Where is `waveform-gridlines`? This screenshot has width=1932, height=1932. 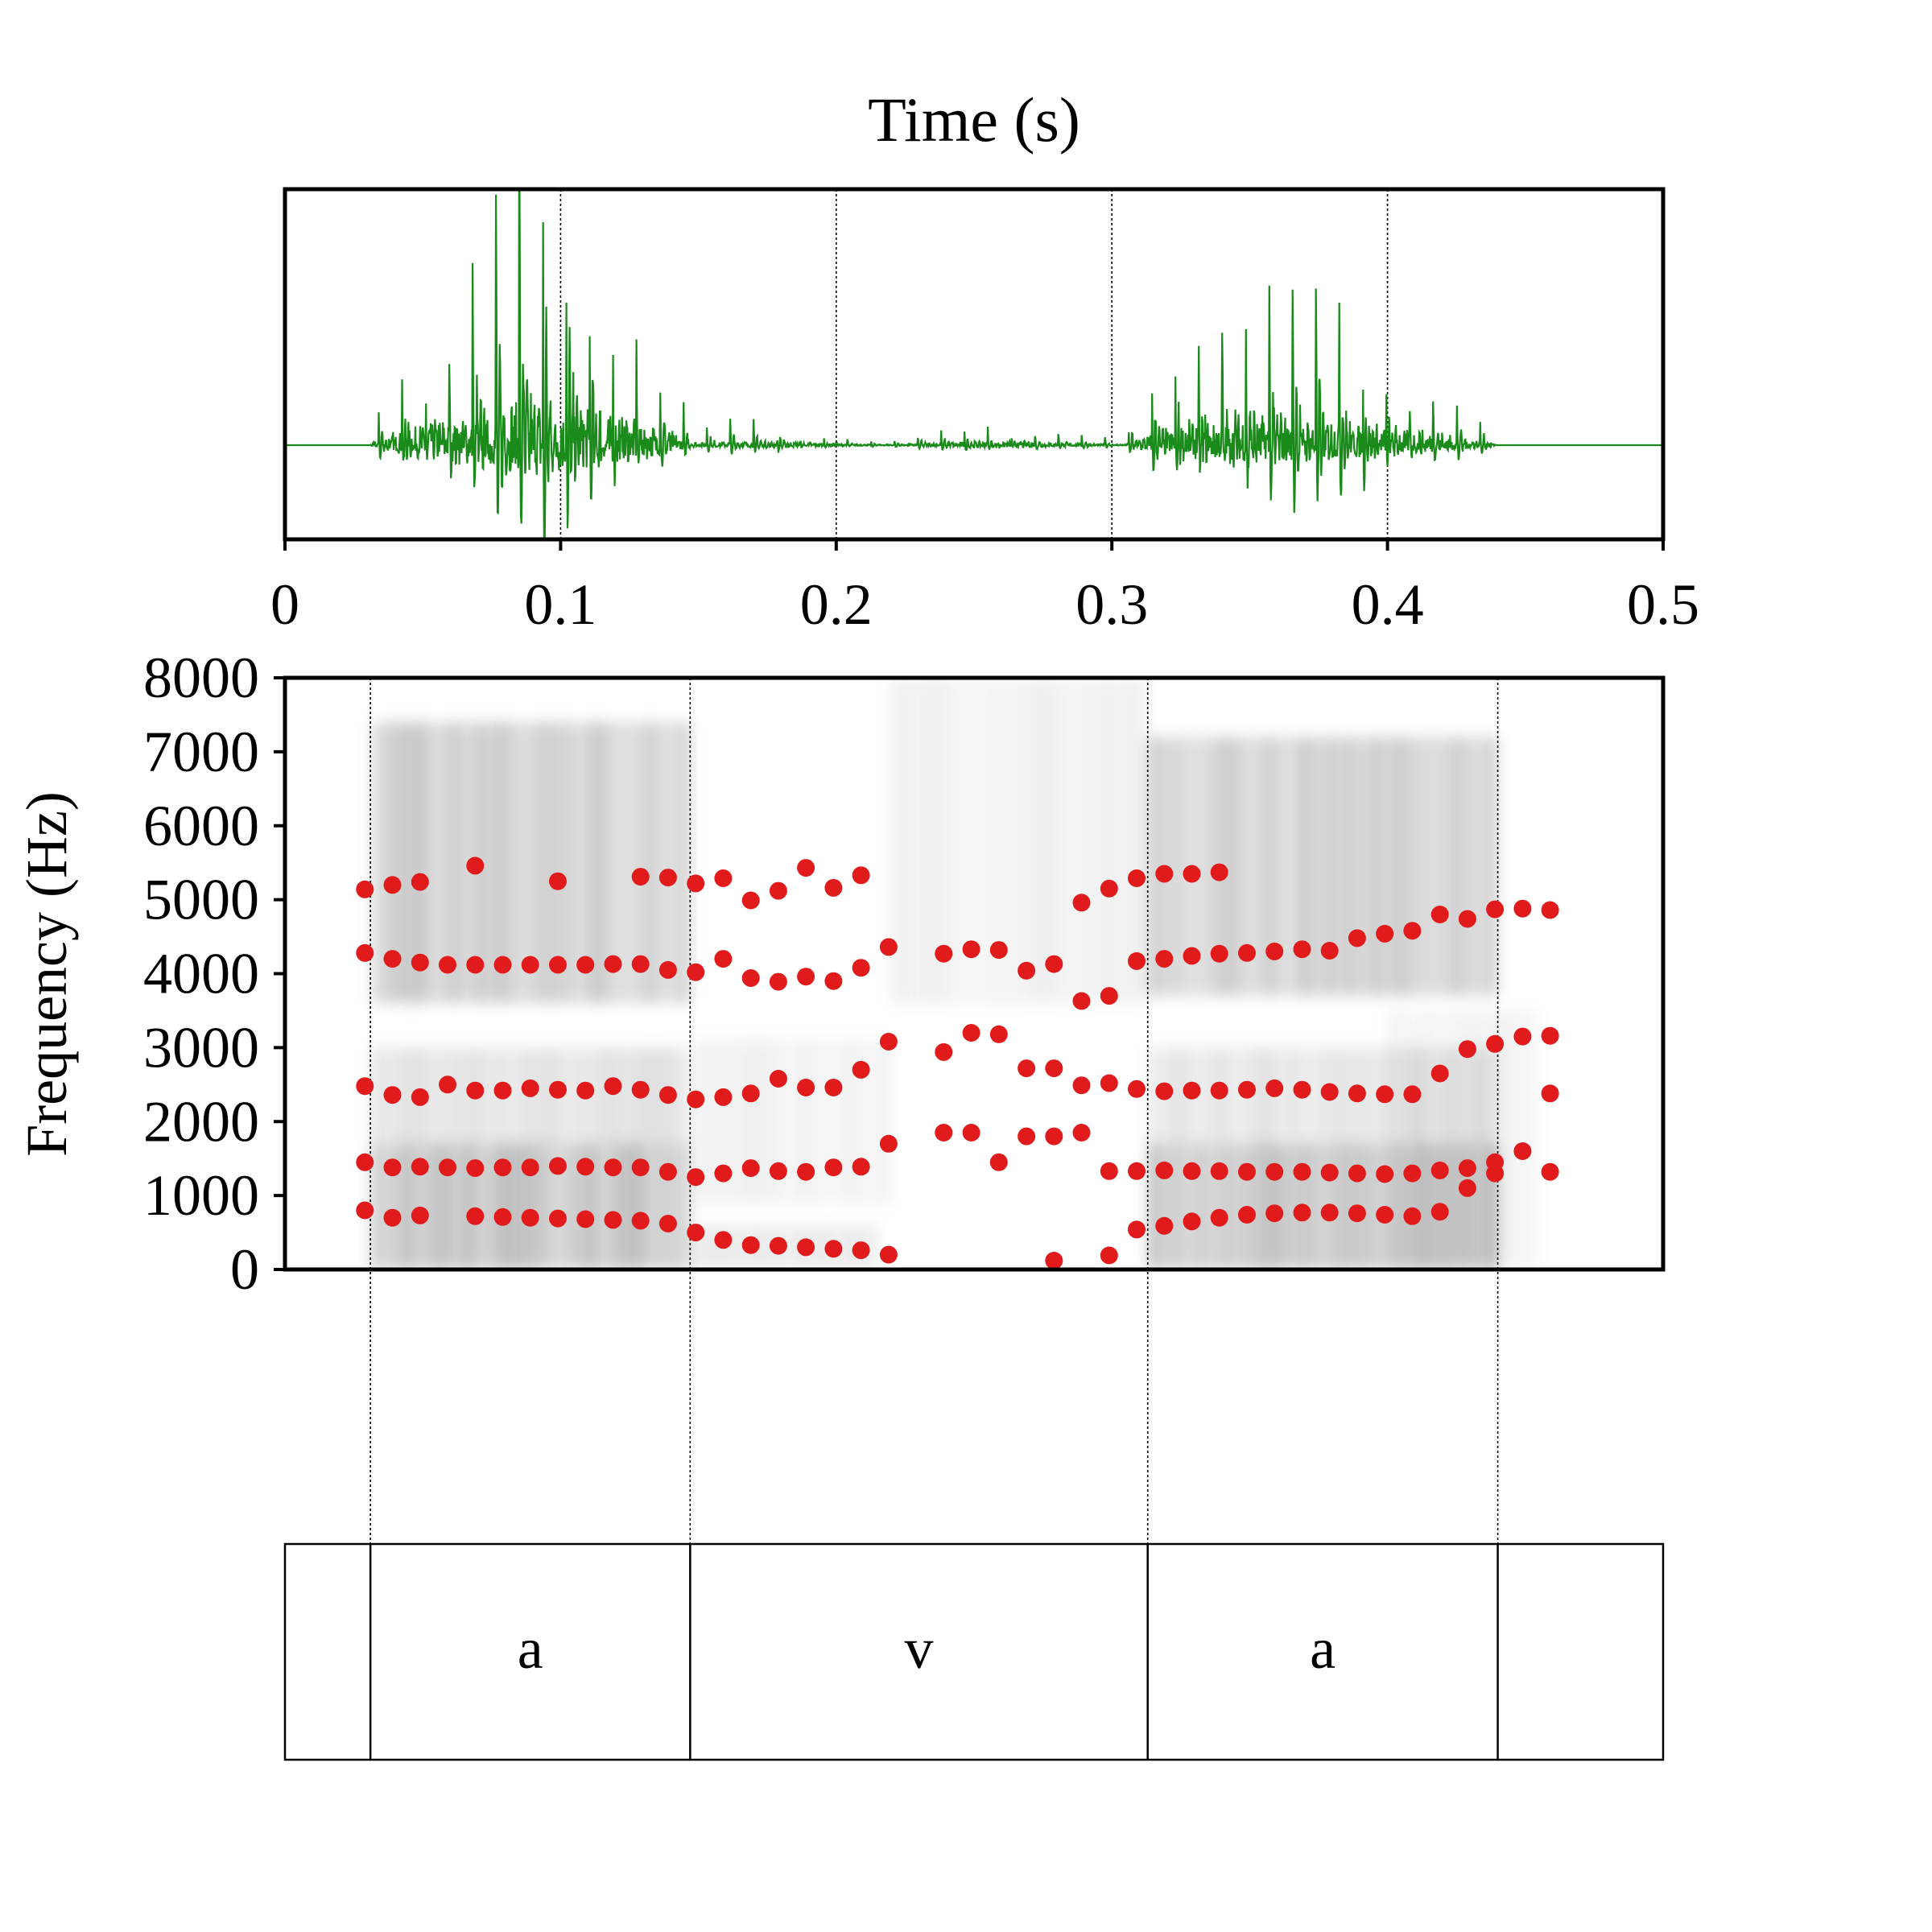
waveform-gridlines is located at coordinates (974, 364).